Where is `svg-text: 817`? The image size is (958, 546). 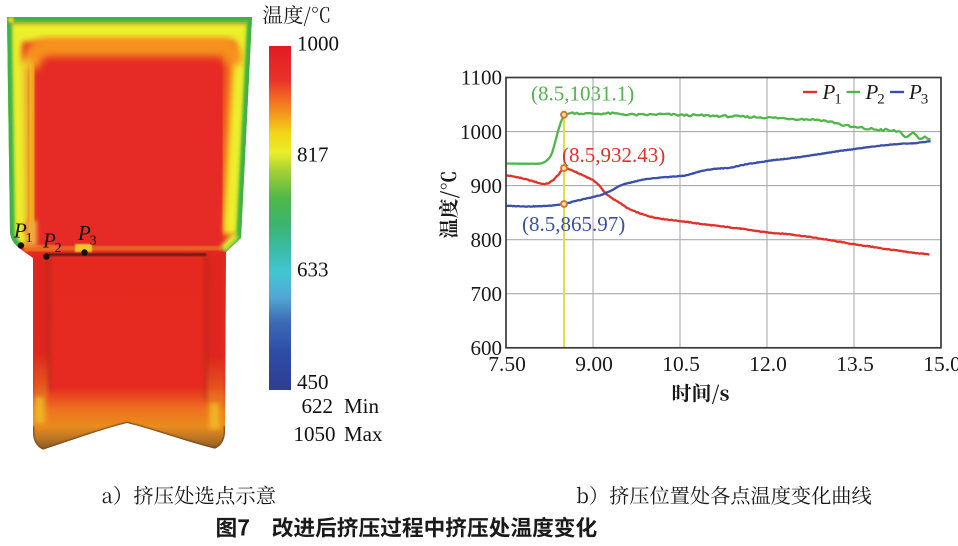 svg-text: 817 is located at coordinates (313, 155).